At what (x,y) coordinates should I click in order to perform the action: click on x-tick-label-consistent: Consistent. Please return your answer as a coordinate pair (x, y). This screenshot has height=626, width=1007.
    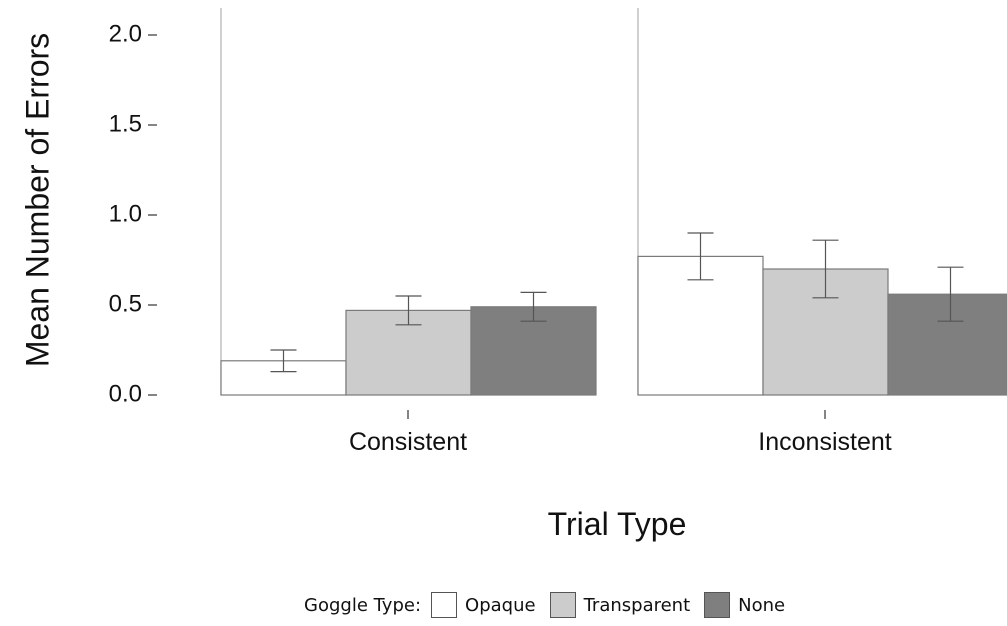
    Looking at the image, I should click on (408, 442).